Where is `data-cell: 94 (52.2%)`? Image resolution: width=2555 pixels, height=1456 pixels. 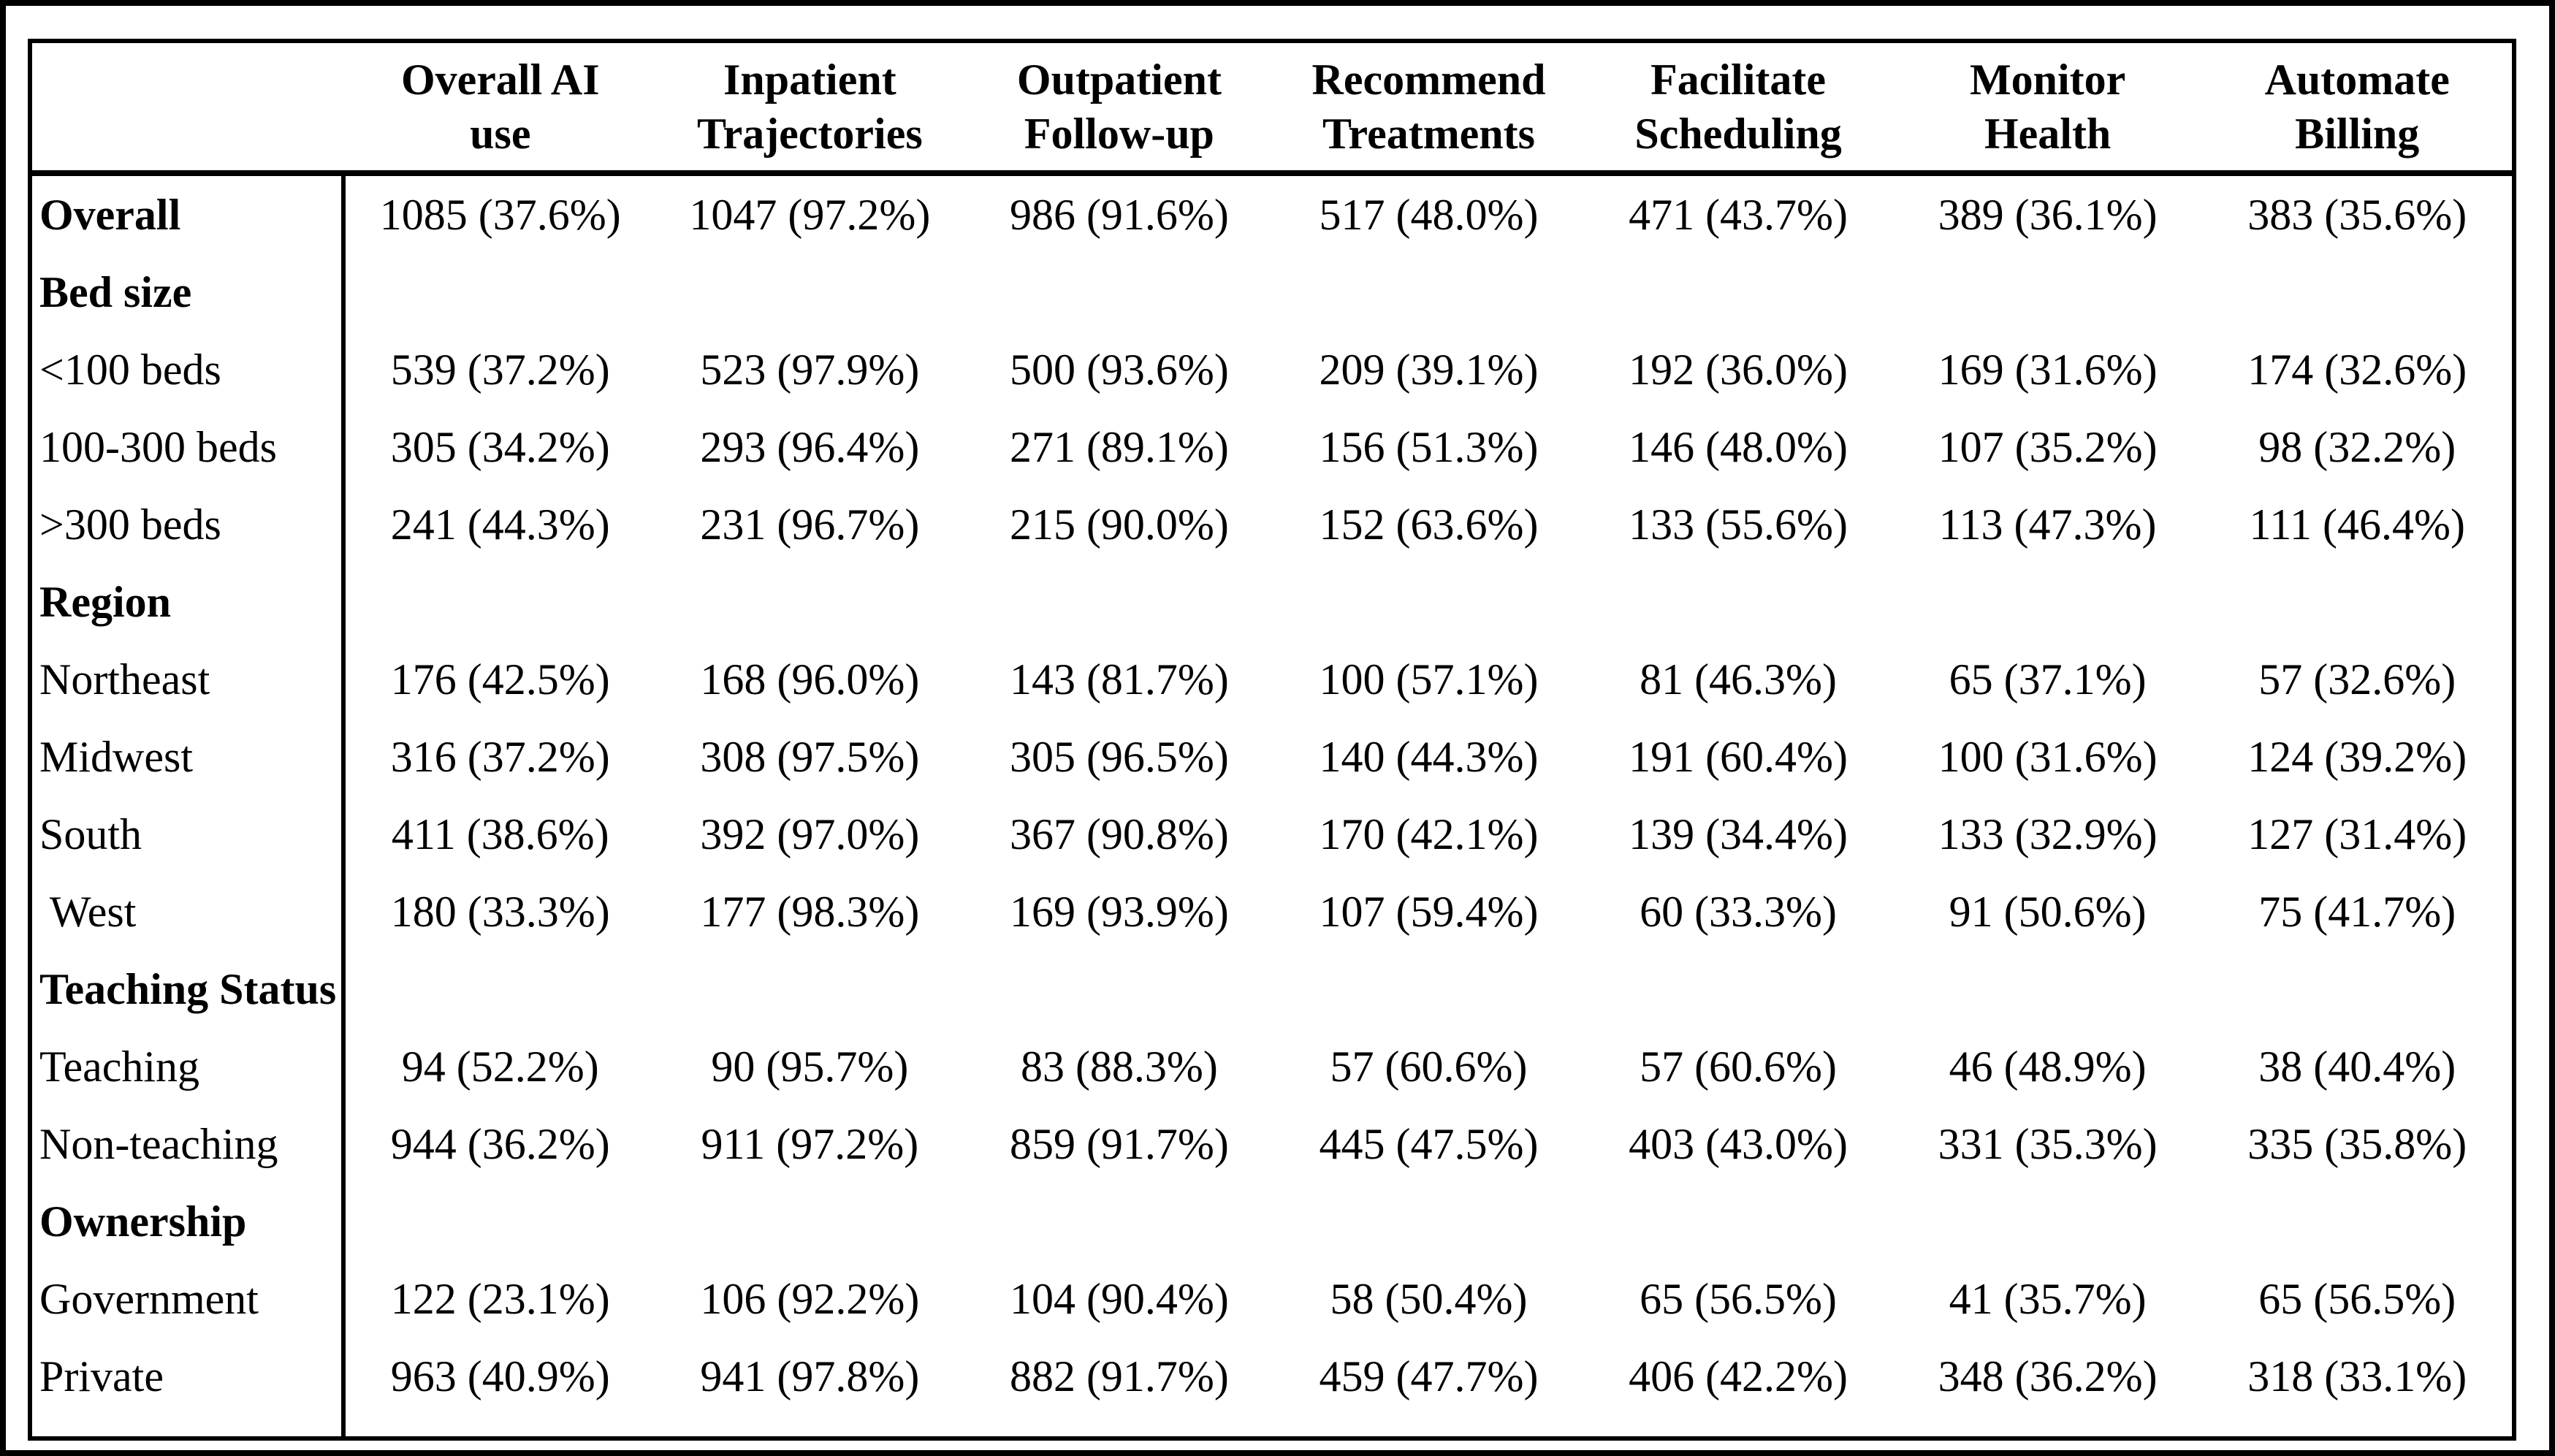
data-cell: 94 (52.2%) is located at coordinates (500, 1066).